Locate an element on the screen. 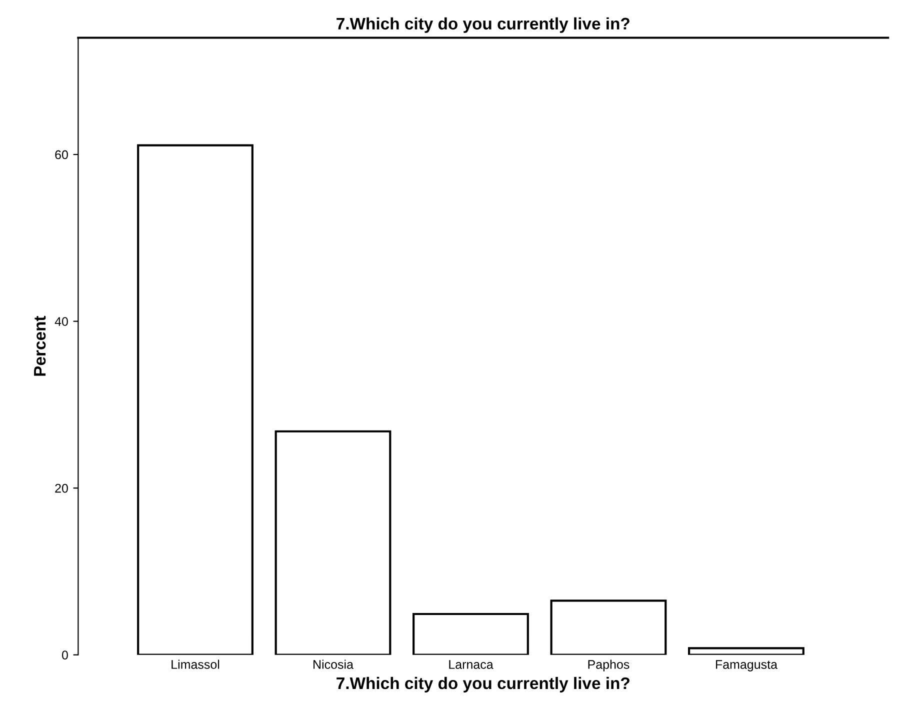  x-axis-title: 7.Which city do you currently live in? is located at coordinates (483, 684).